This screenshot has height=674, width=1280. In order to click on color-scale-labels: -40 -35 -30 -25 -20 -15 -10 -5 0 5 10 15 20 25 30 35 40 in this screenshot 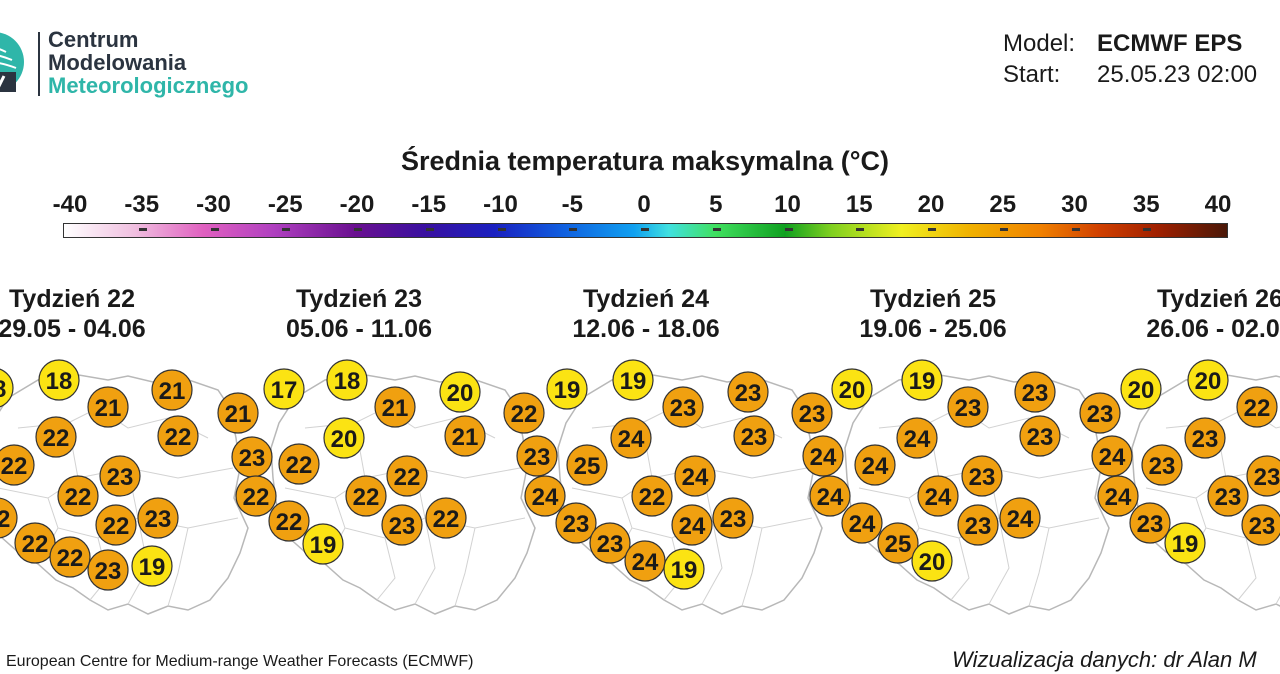, I will do `click(640, 206)`.